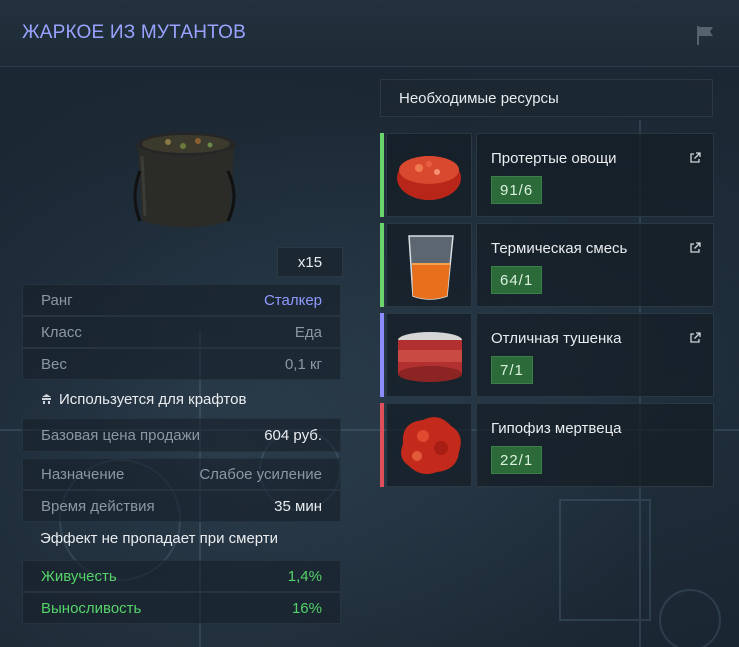 This screenshot has width=739, height=647. Describe the element at coordinates (546, 98) in the screenshot. I see `resources-header: Необходимые ресурсы` at that location.